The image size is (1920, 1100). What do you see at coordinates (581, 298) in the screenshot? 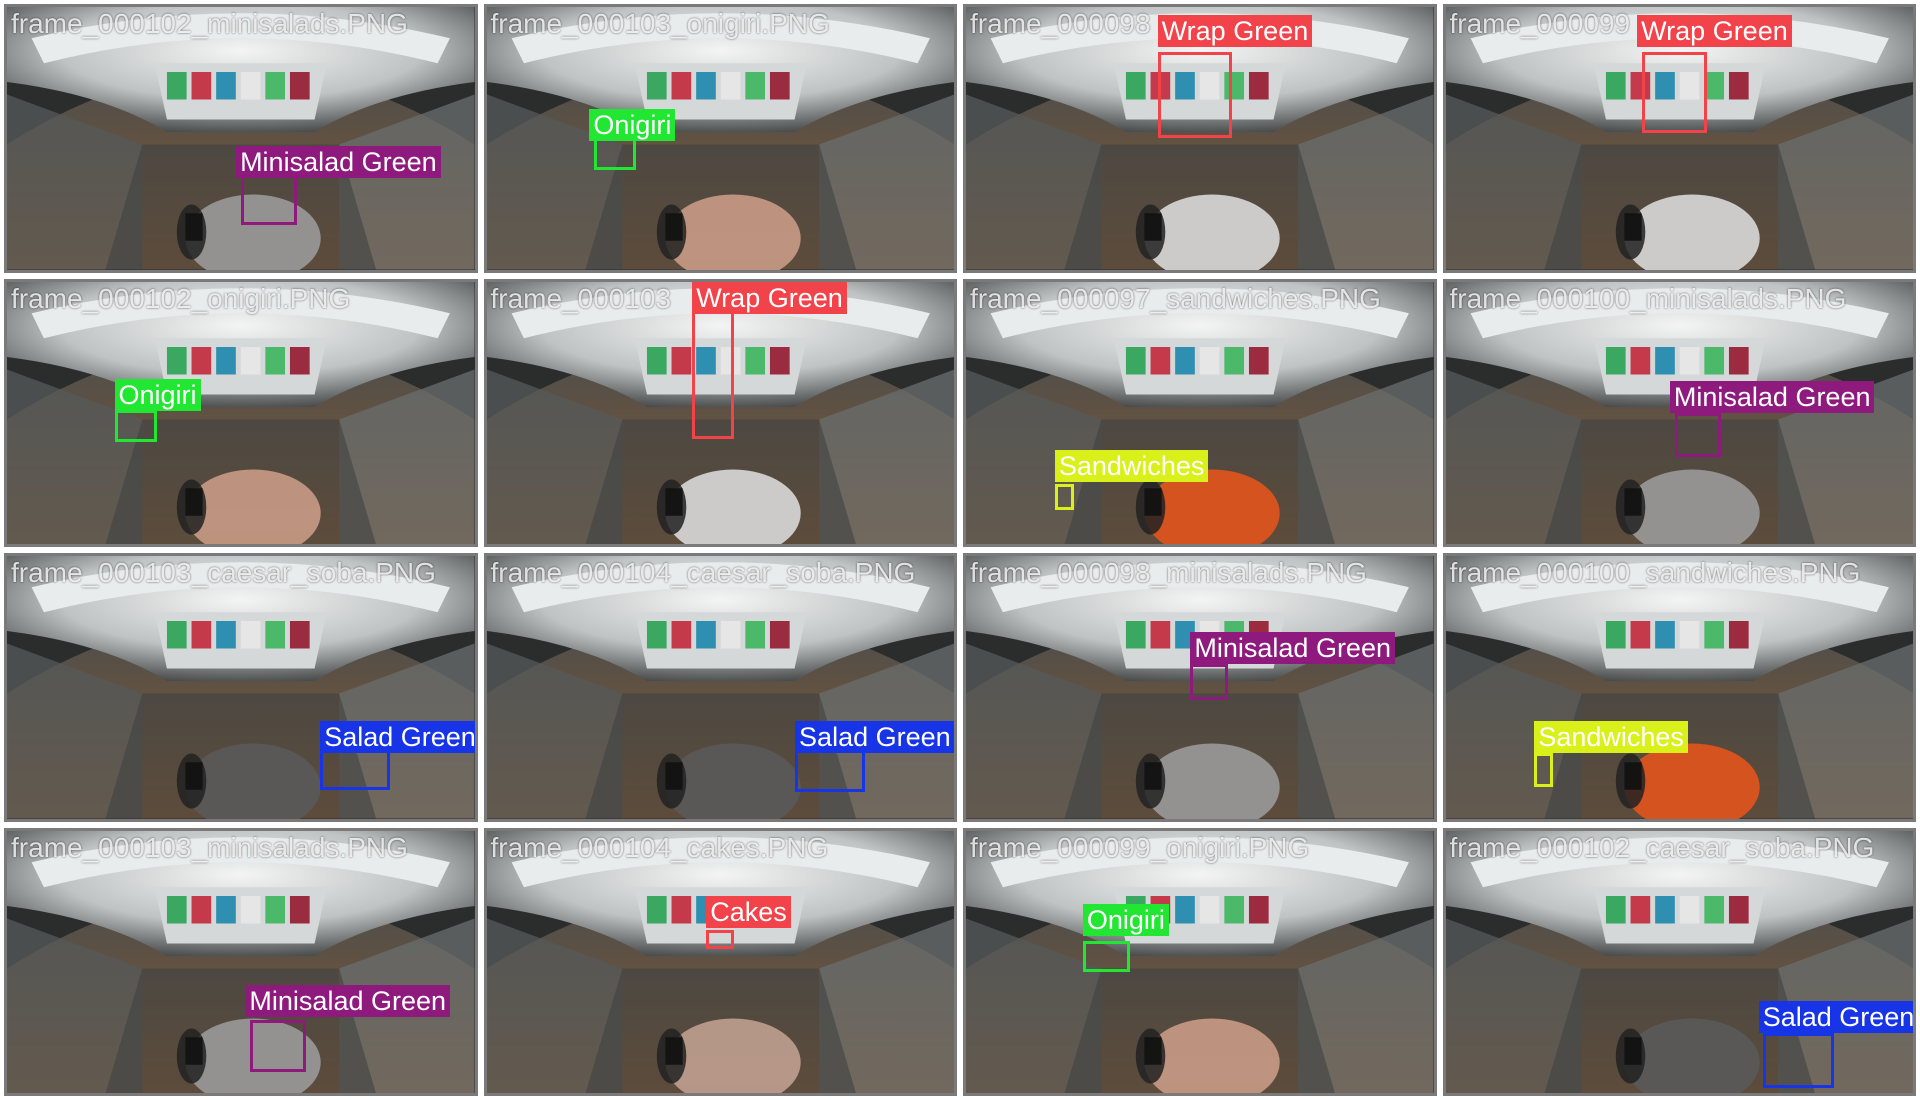
I see `frame-filename: frame_000103` at bounding box center [581, 298].